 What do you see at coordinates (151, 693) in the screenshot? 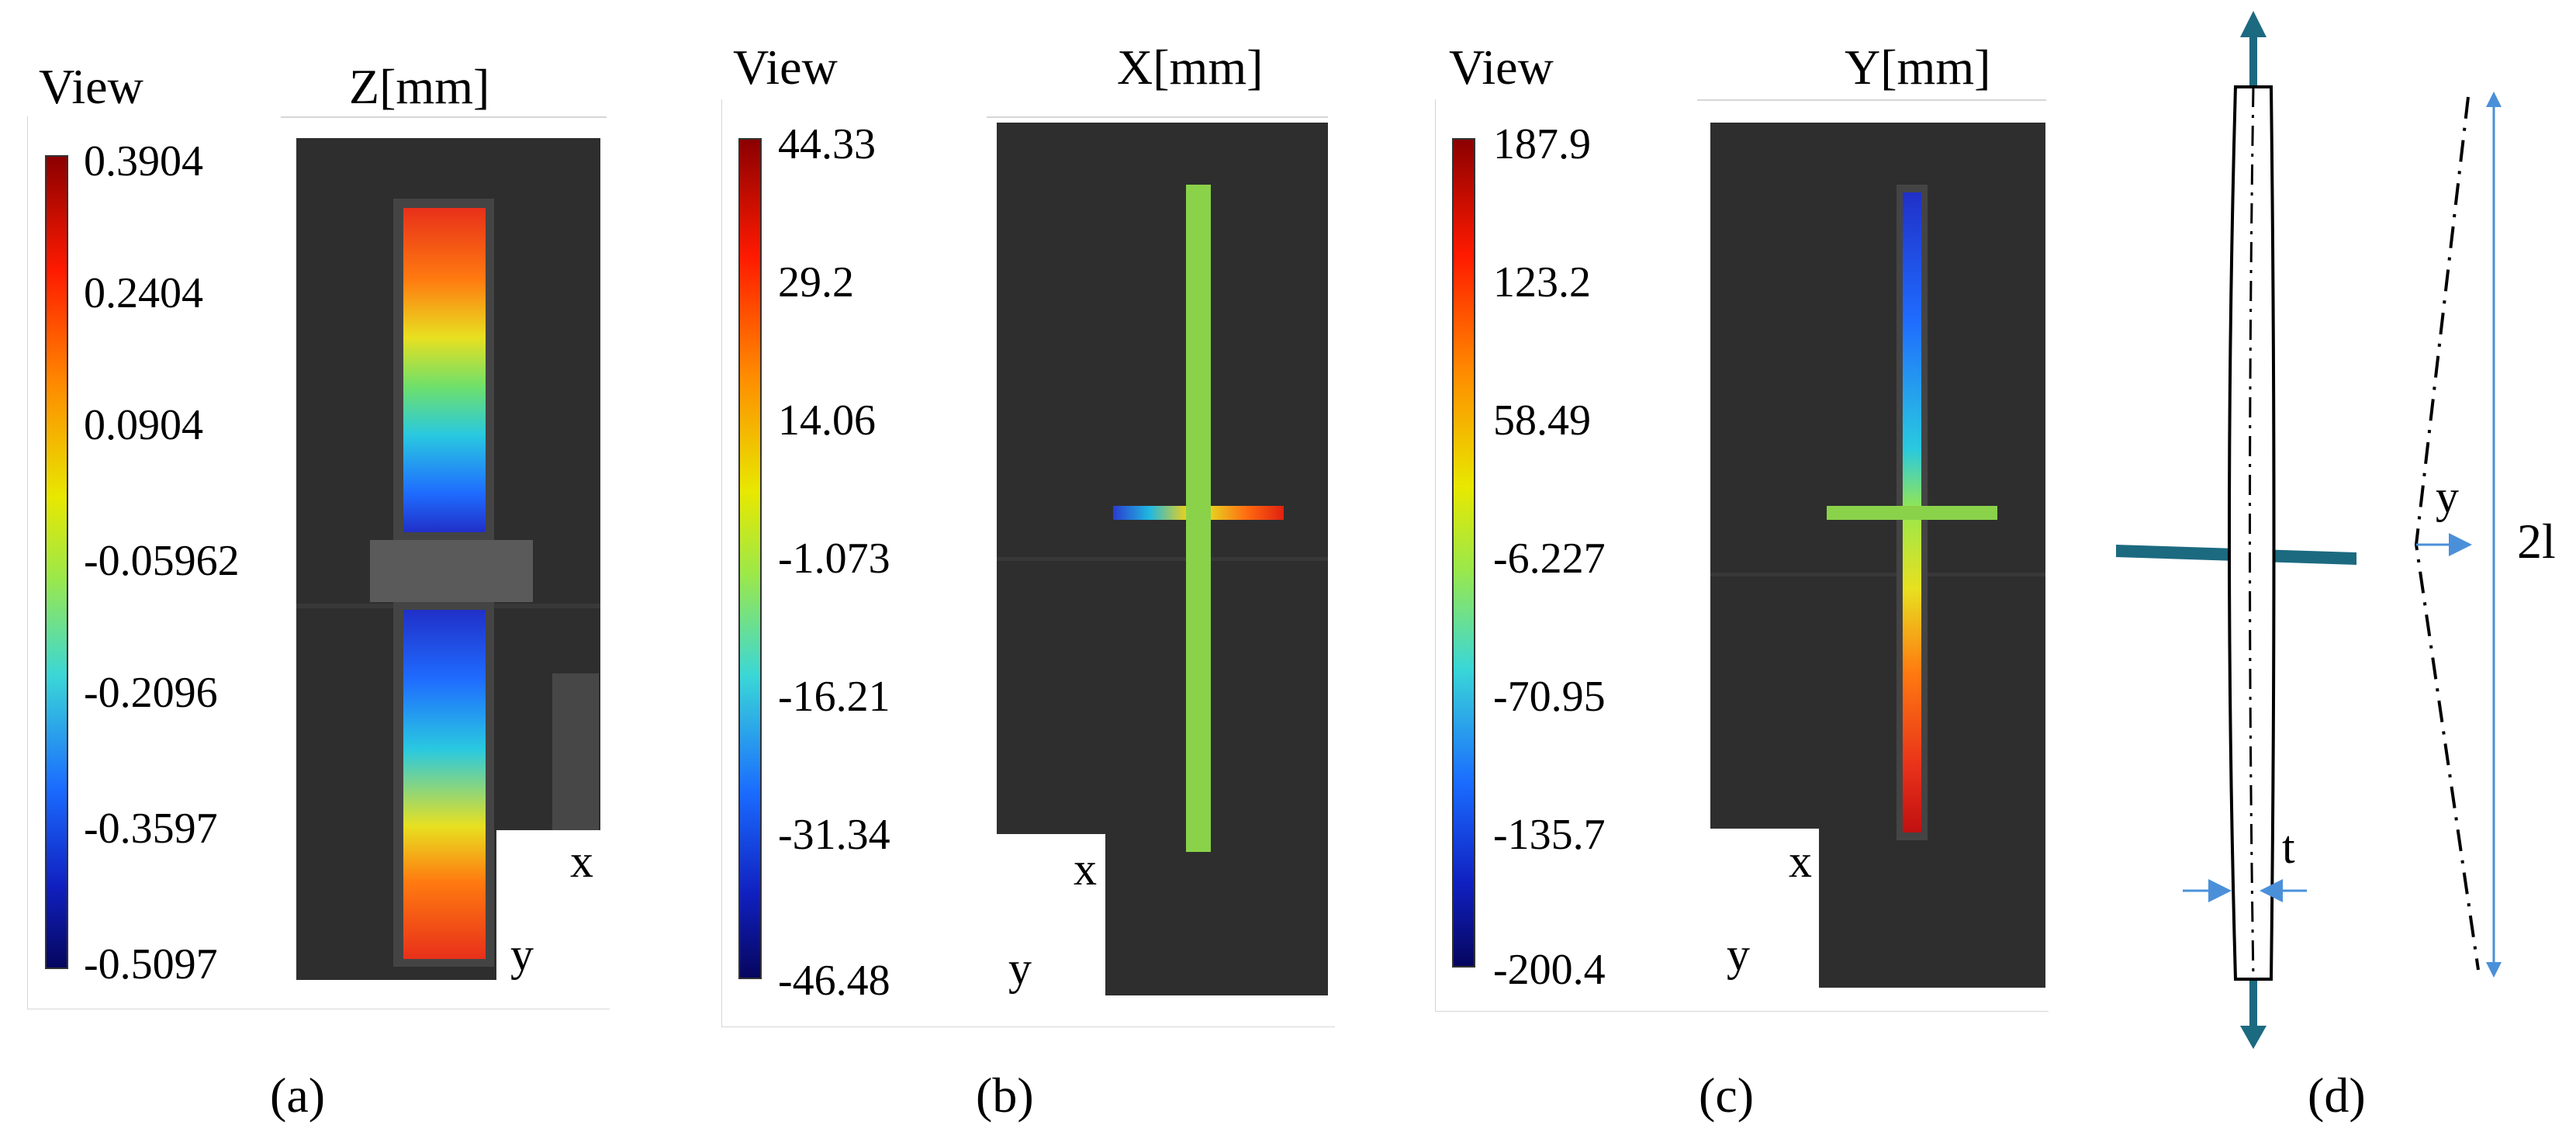
I see `panel-a-tick-label: -0.2096` at bounding box center [151, 693].